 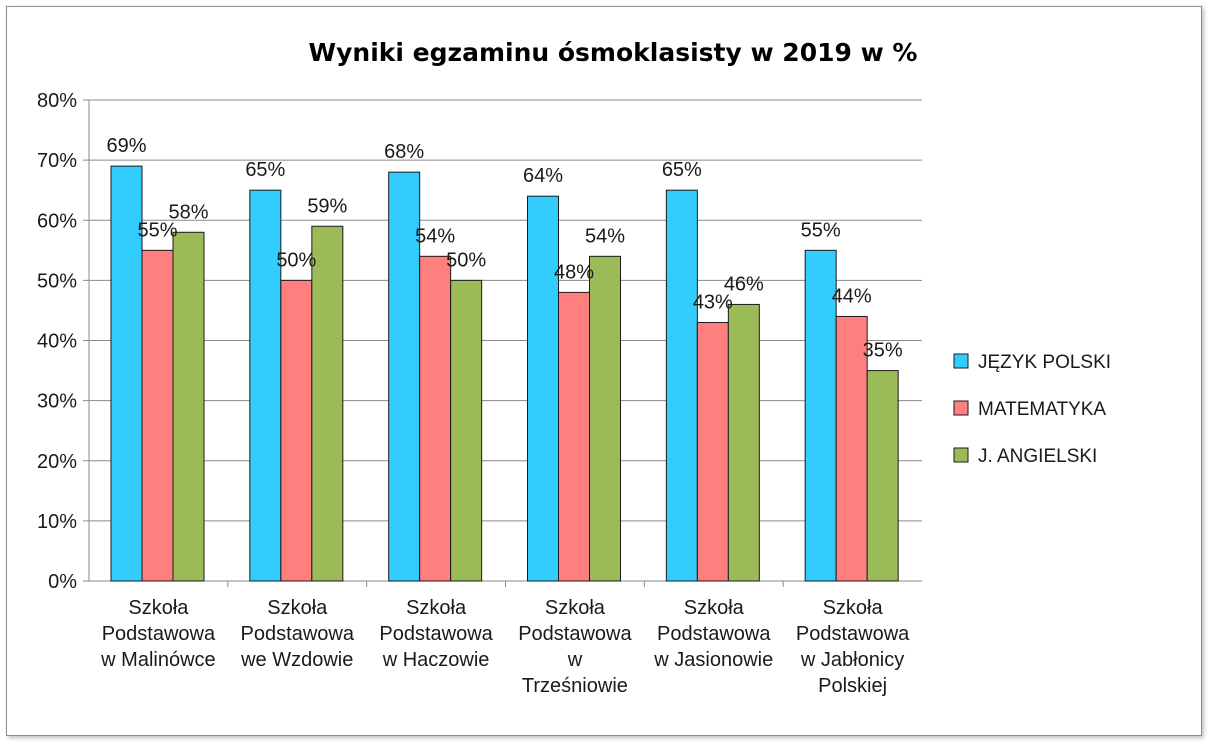 What do you see at coordinates (62, 582) in the screenshot?
I see `y-tick-label: 0%` at bounding box center [62, 582].